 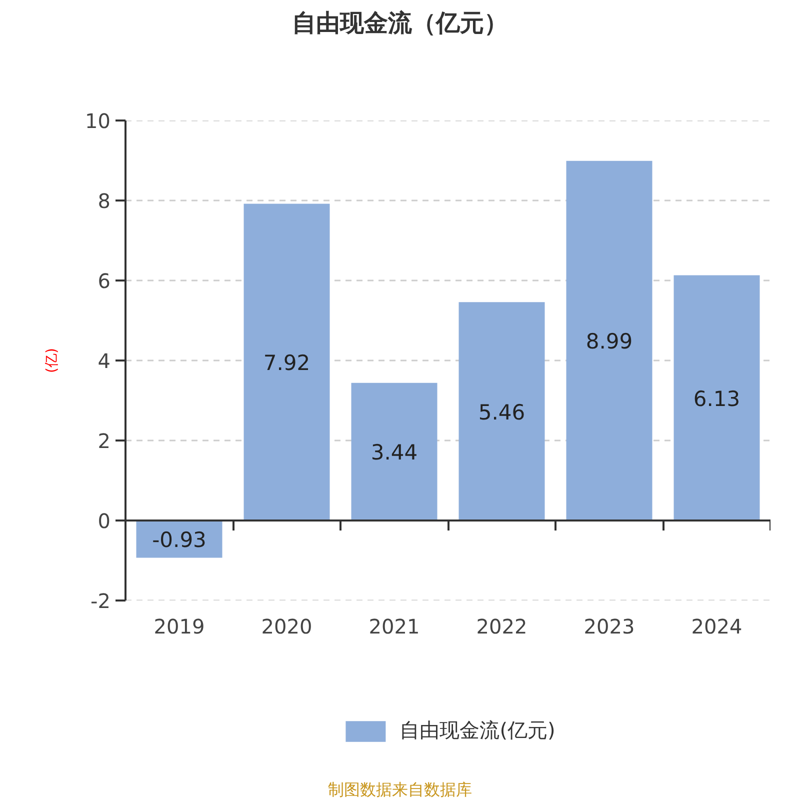 I want to click on y-tick-label: 2, so click(x=104, y=441).